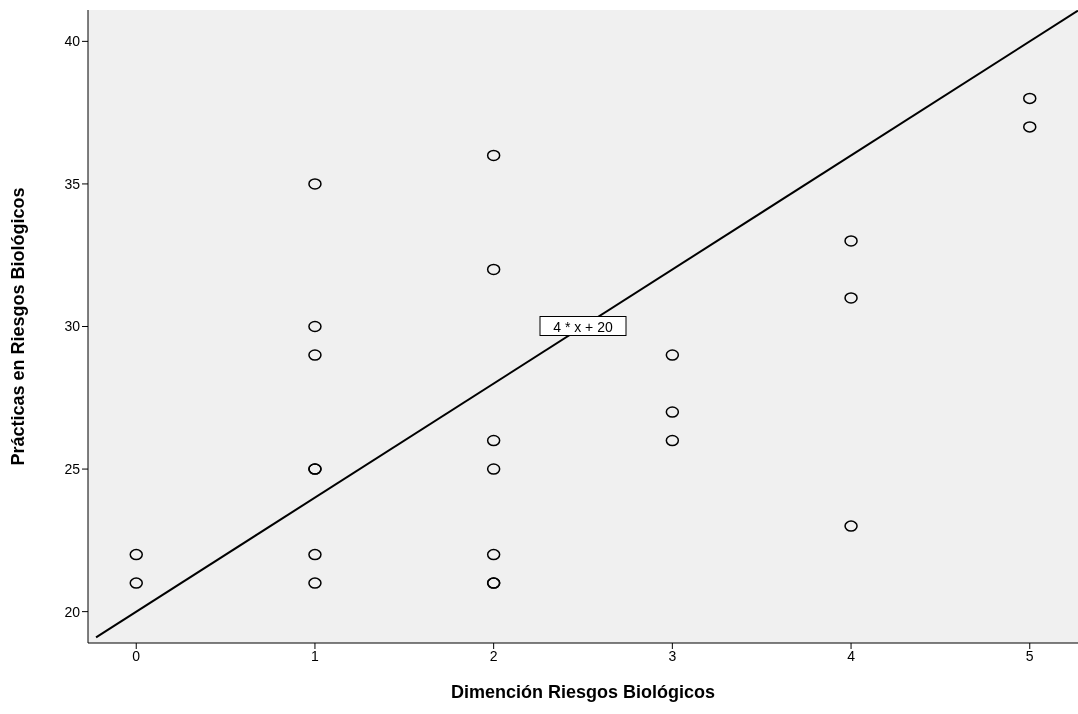  I want to click on annotation: 4 * x + 20, so click(583, 326).